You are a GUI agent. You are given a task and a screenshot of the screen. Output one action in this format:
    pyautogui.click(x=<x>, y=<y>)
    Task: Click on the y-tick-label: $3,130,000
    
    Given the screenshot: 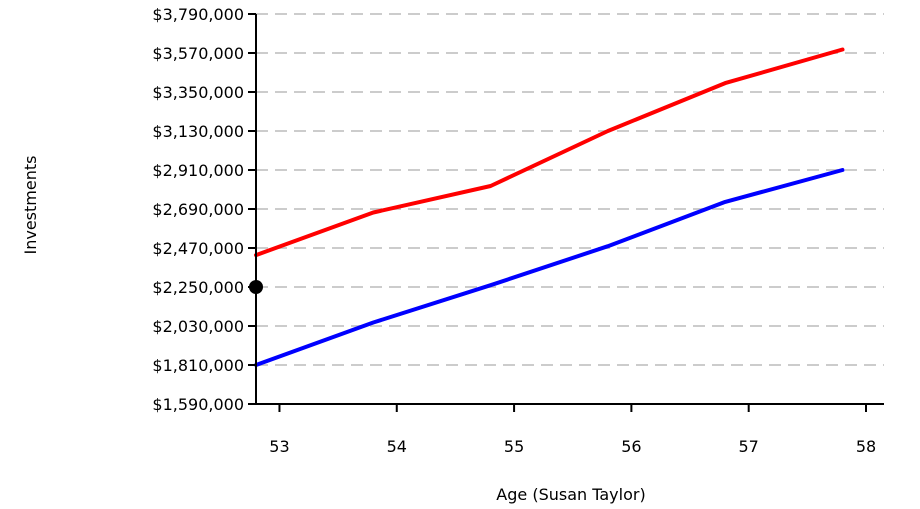 What is the action you would take?
    pyautogui.click(x=198, y=131)
    